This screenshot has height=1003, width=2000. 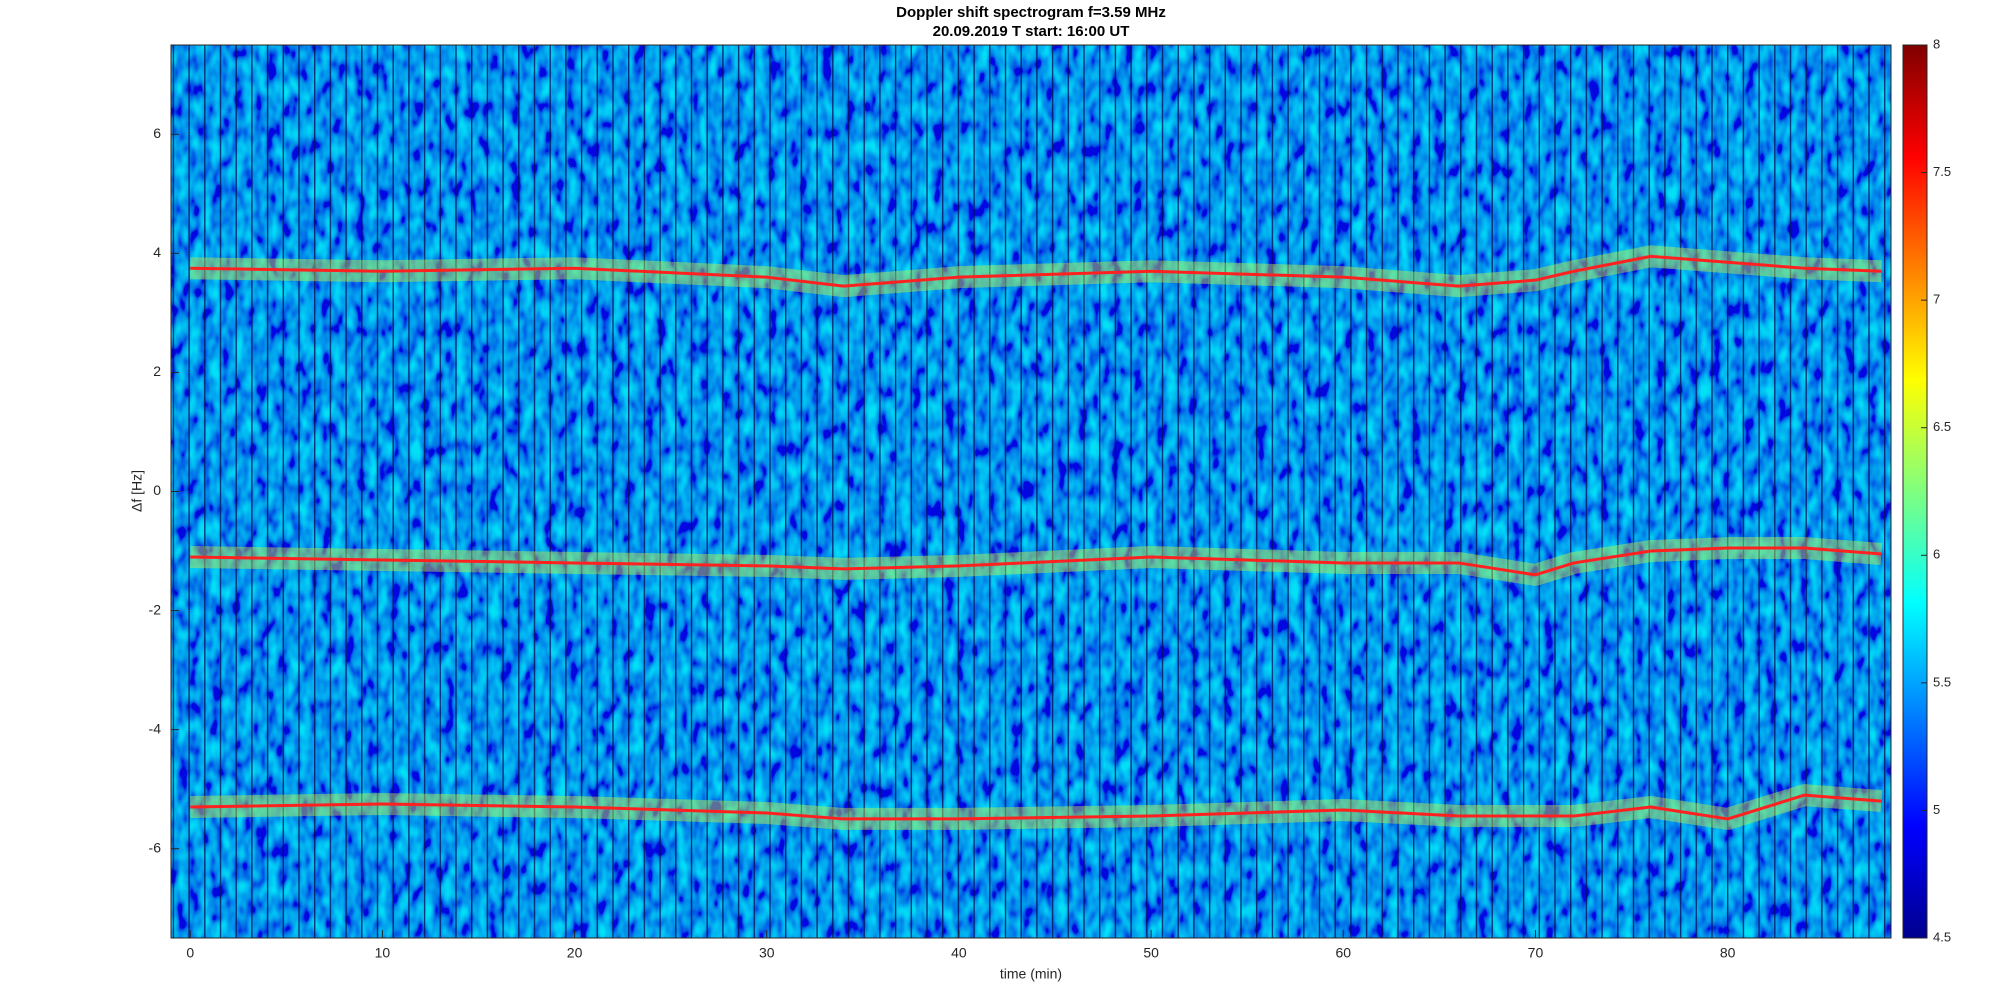 What do you see at coordinates (959, 953) in the screenshot?
I see `x-tick-label: 40` at bounding box center [959, 953].